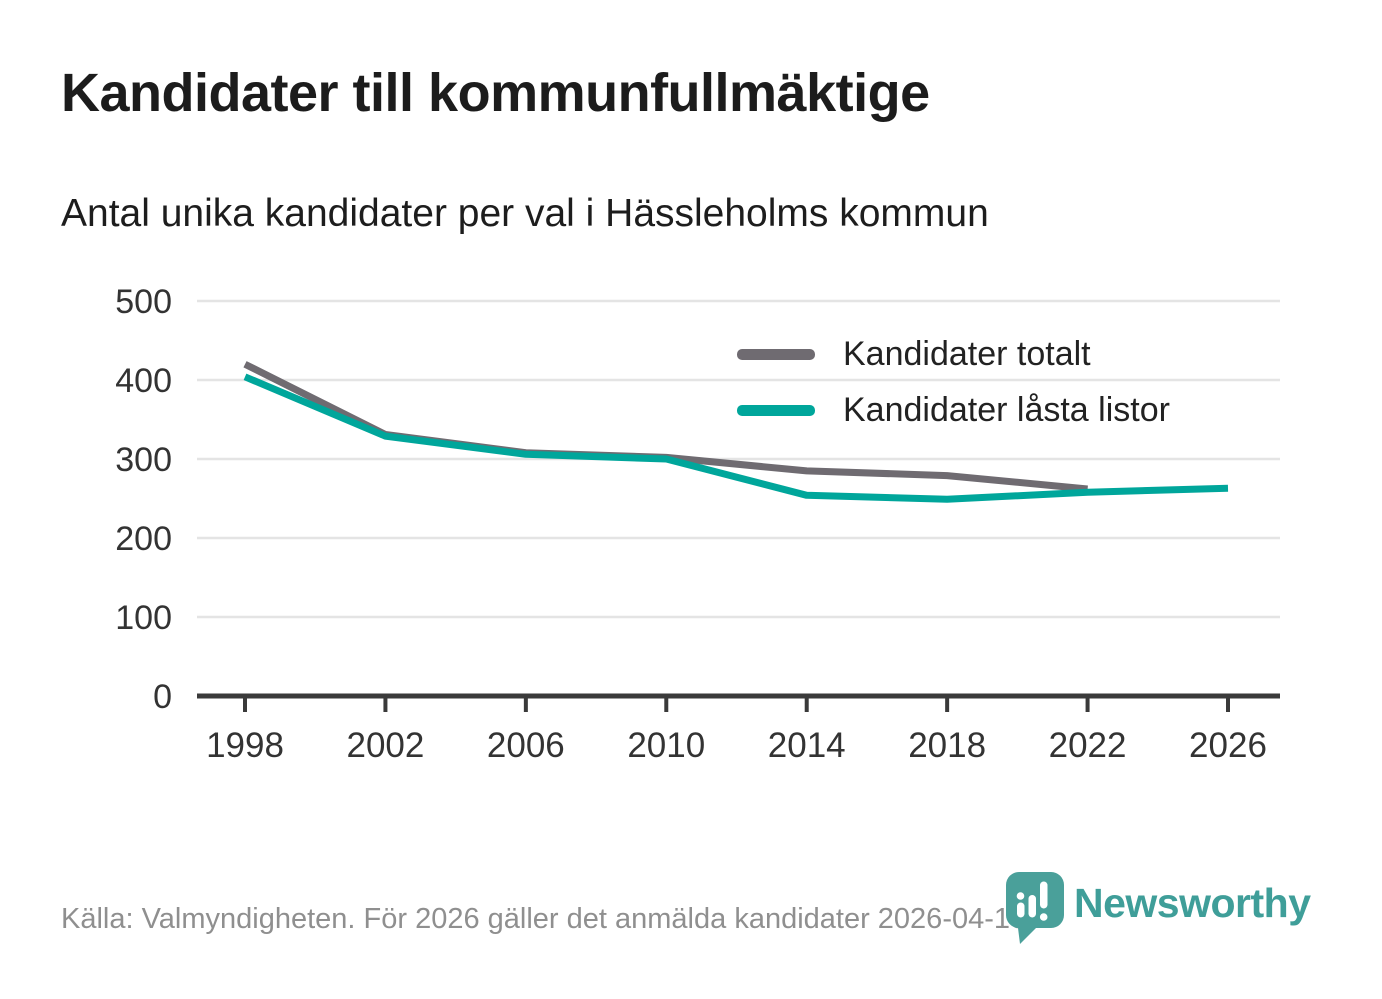 This screenshot has width=1382, height=999. I want to click on x-tick-label: 2002, so click(385, 745).